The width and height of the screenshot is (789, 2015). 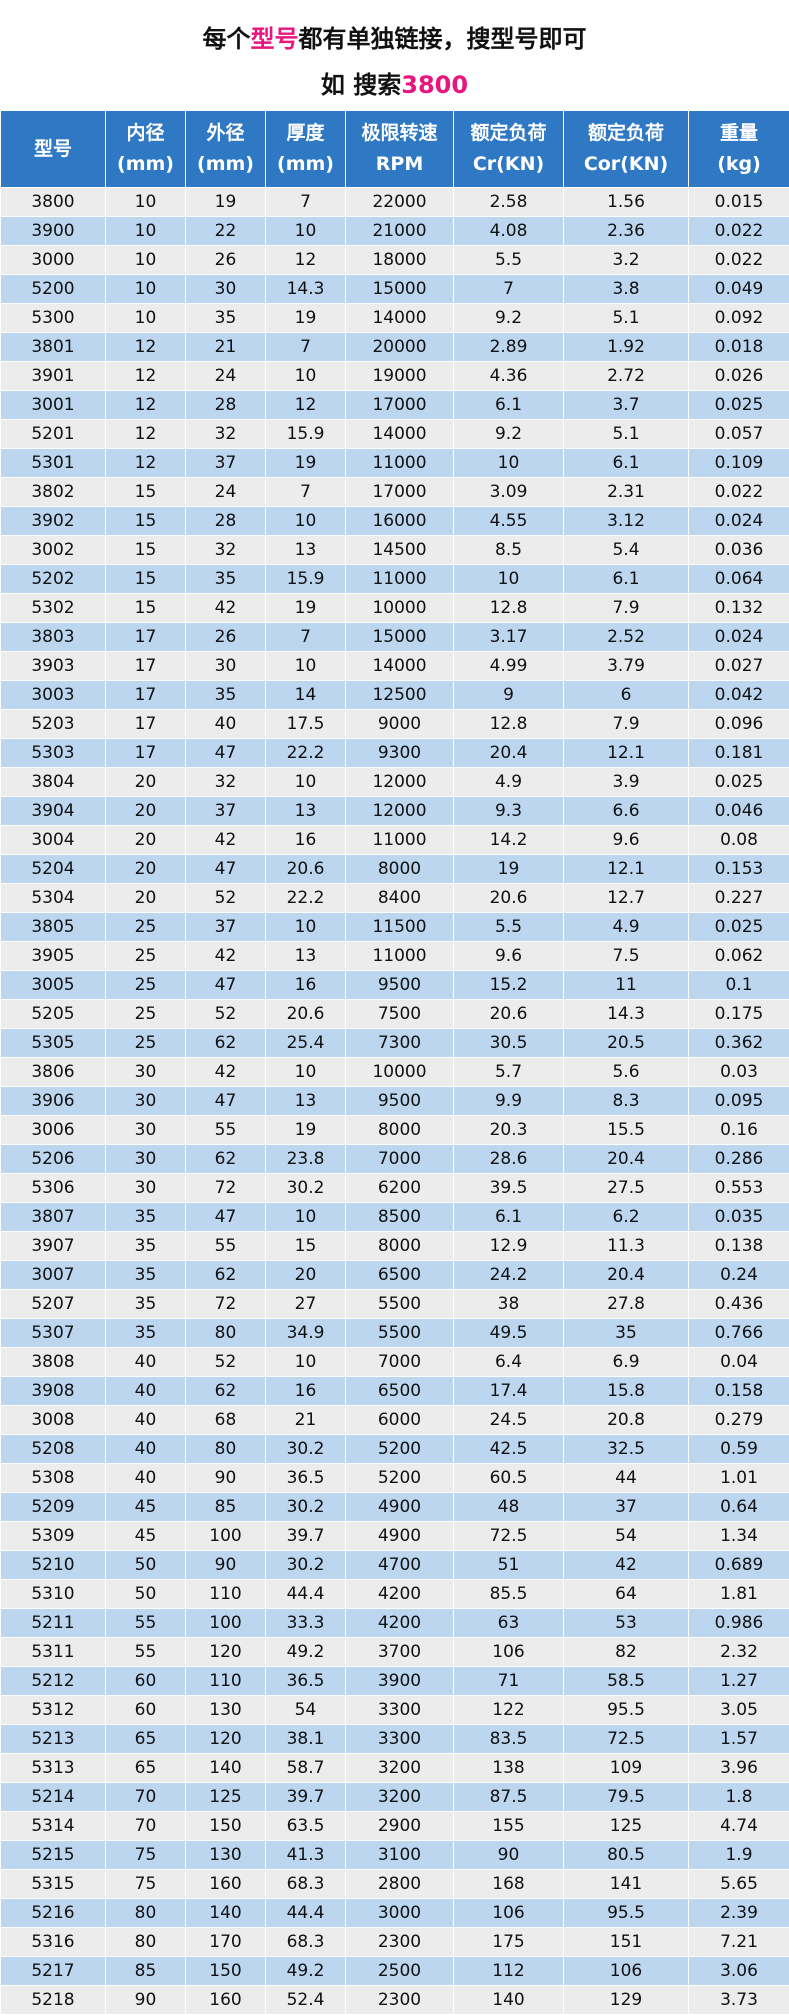 What do you see at coordinates (394, 1449) in the screenshot?
I see `table-row: 5208 40 80 30.2 5200 42.5 32.5 0.59` at bounding box center [394, 1449].